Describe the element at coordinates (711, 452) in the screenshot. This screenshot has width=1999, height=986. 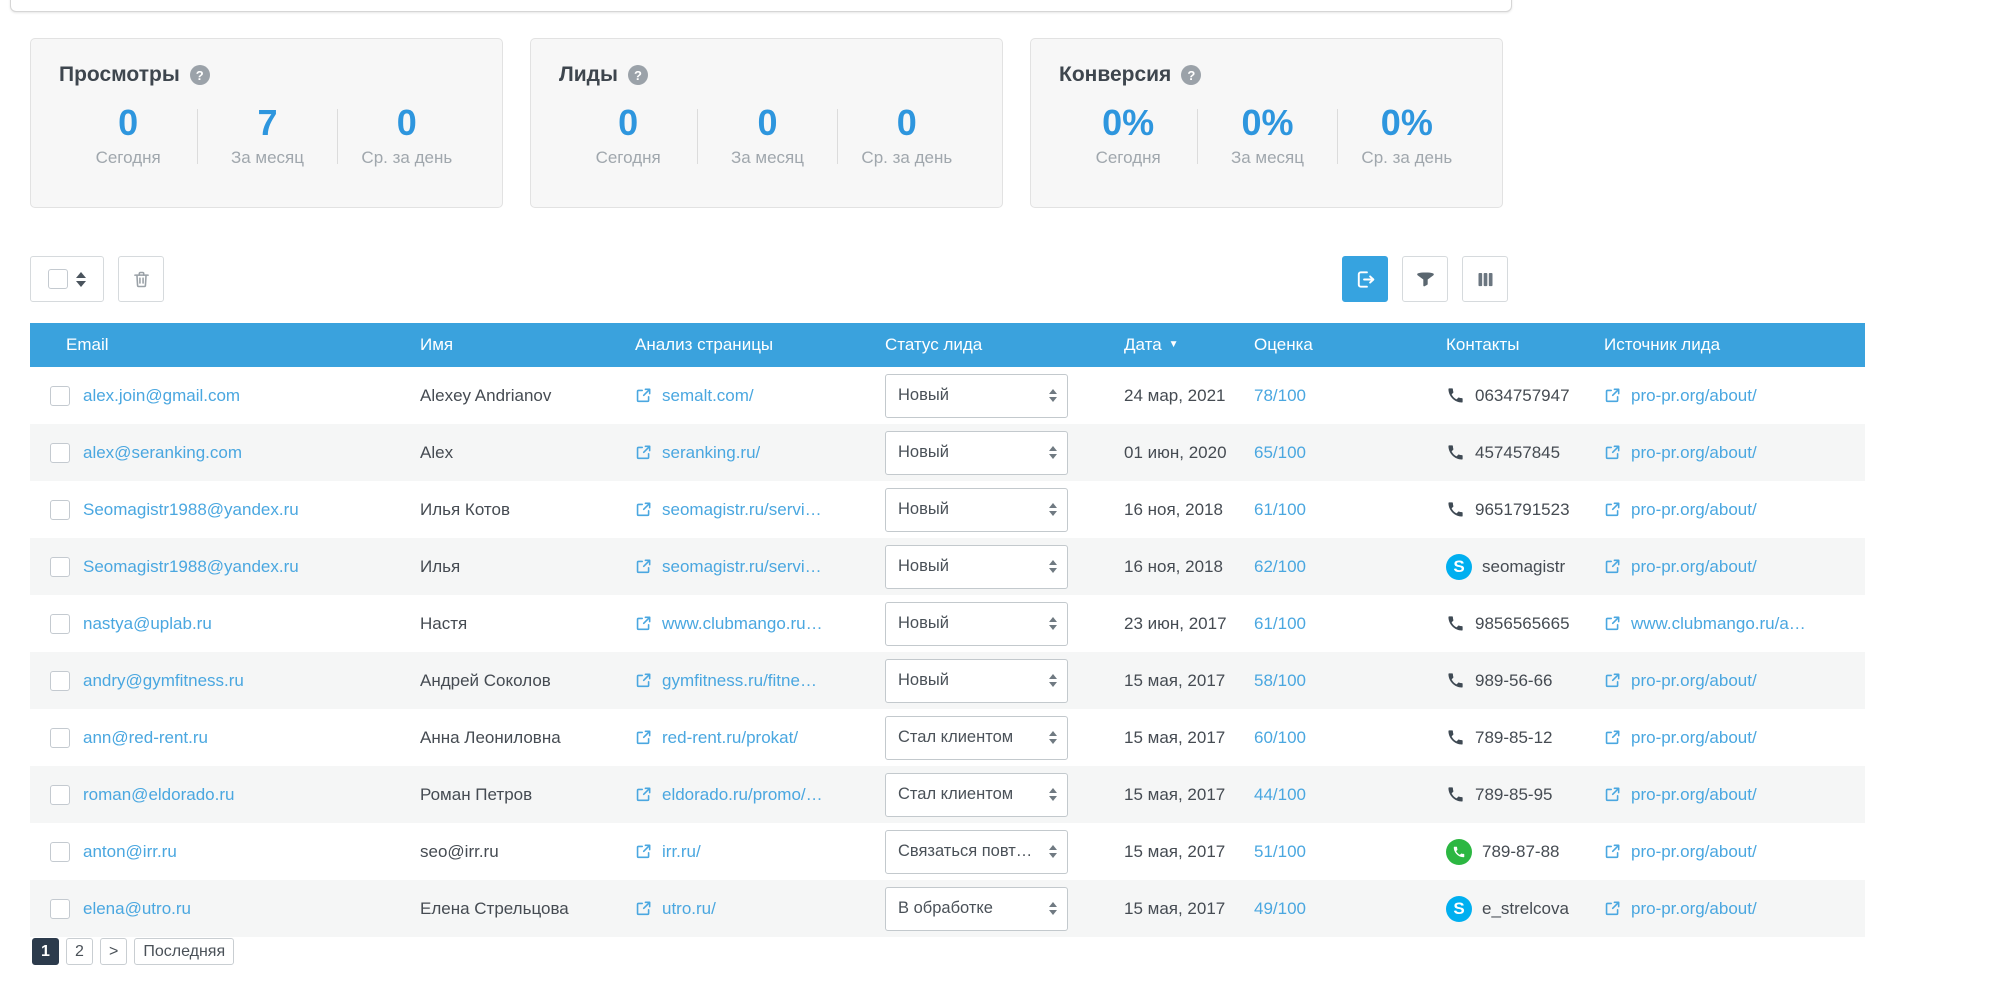
I see `page-link: seranking.ru/` at that location.